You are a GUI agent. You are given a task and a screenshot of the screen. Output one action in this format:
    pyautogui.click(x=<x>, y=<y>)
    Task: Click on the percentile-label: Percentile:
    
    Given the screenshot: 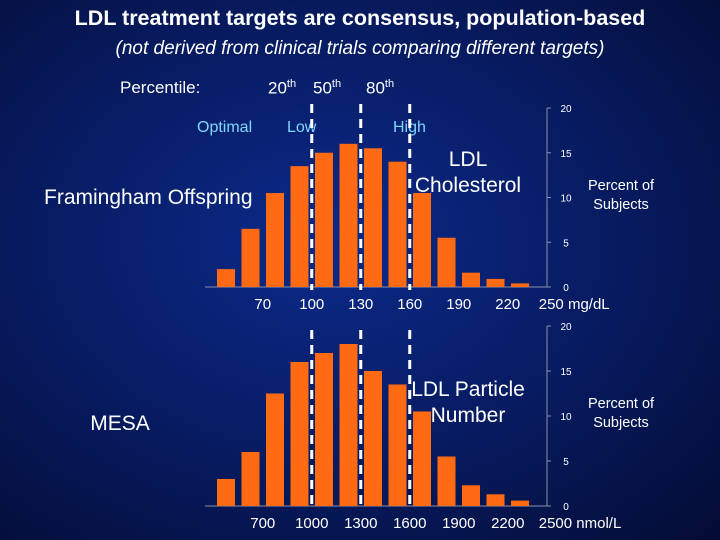 What is the action you would take?
    pyautogui.click(x=160, y=87)
    